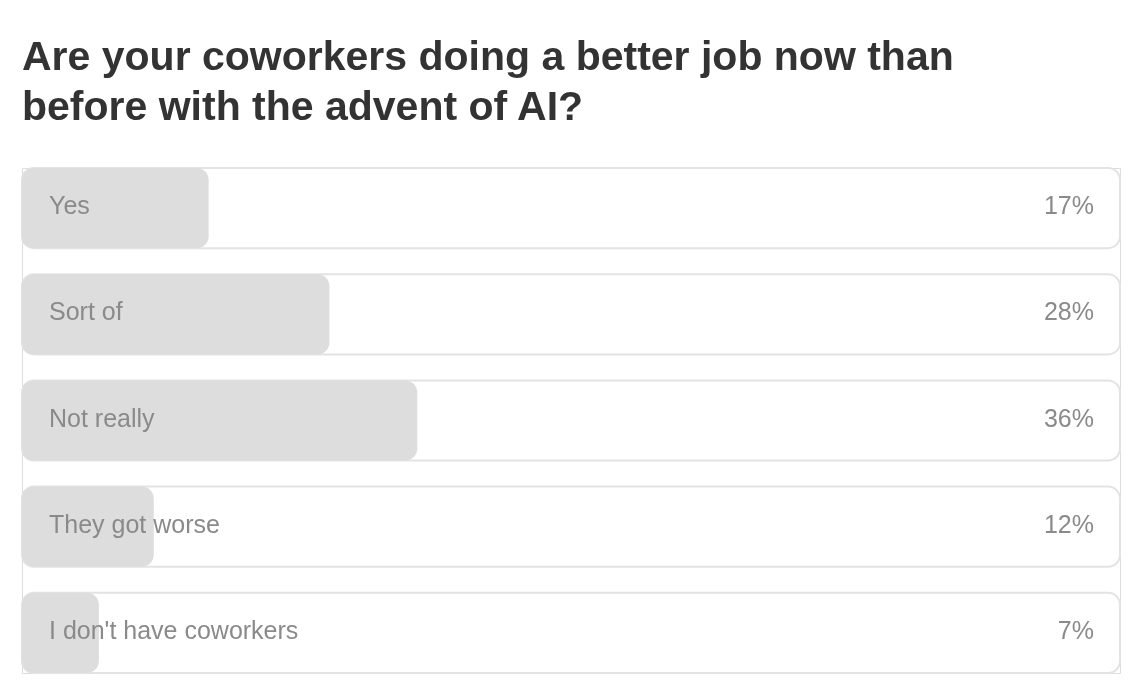  What do you see at coordinates (1068, 205) in the screenshot?
I see `data-label: 17%` at bounding box center [1068, 205].